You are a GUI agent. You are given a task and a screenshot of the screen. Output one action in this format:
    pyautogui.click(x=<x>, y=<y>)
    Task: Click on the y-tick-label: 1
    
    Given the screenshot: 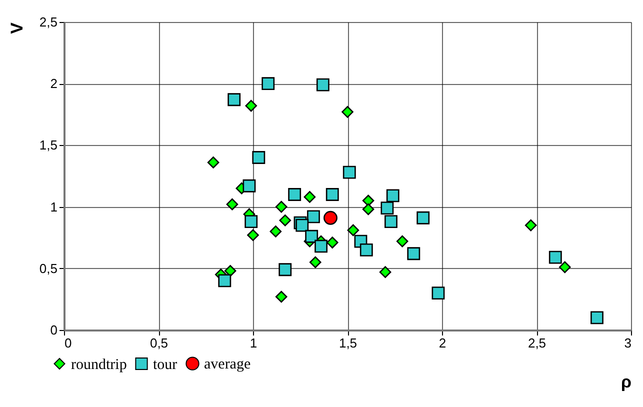 What is the action you would take?
    pyautogui.click(x=54, y=206)
    